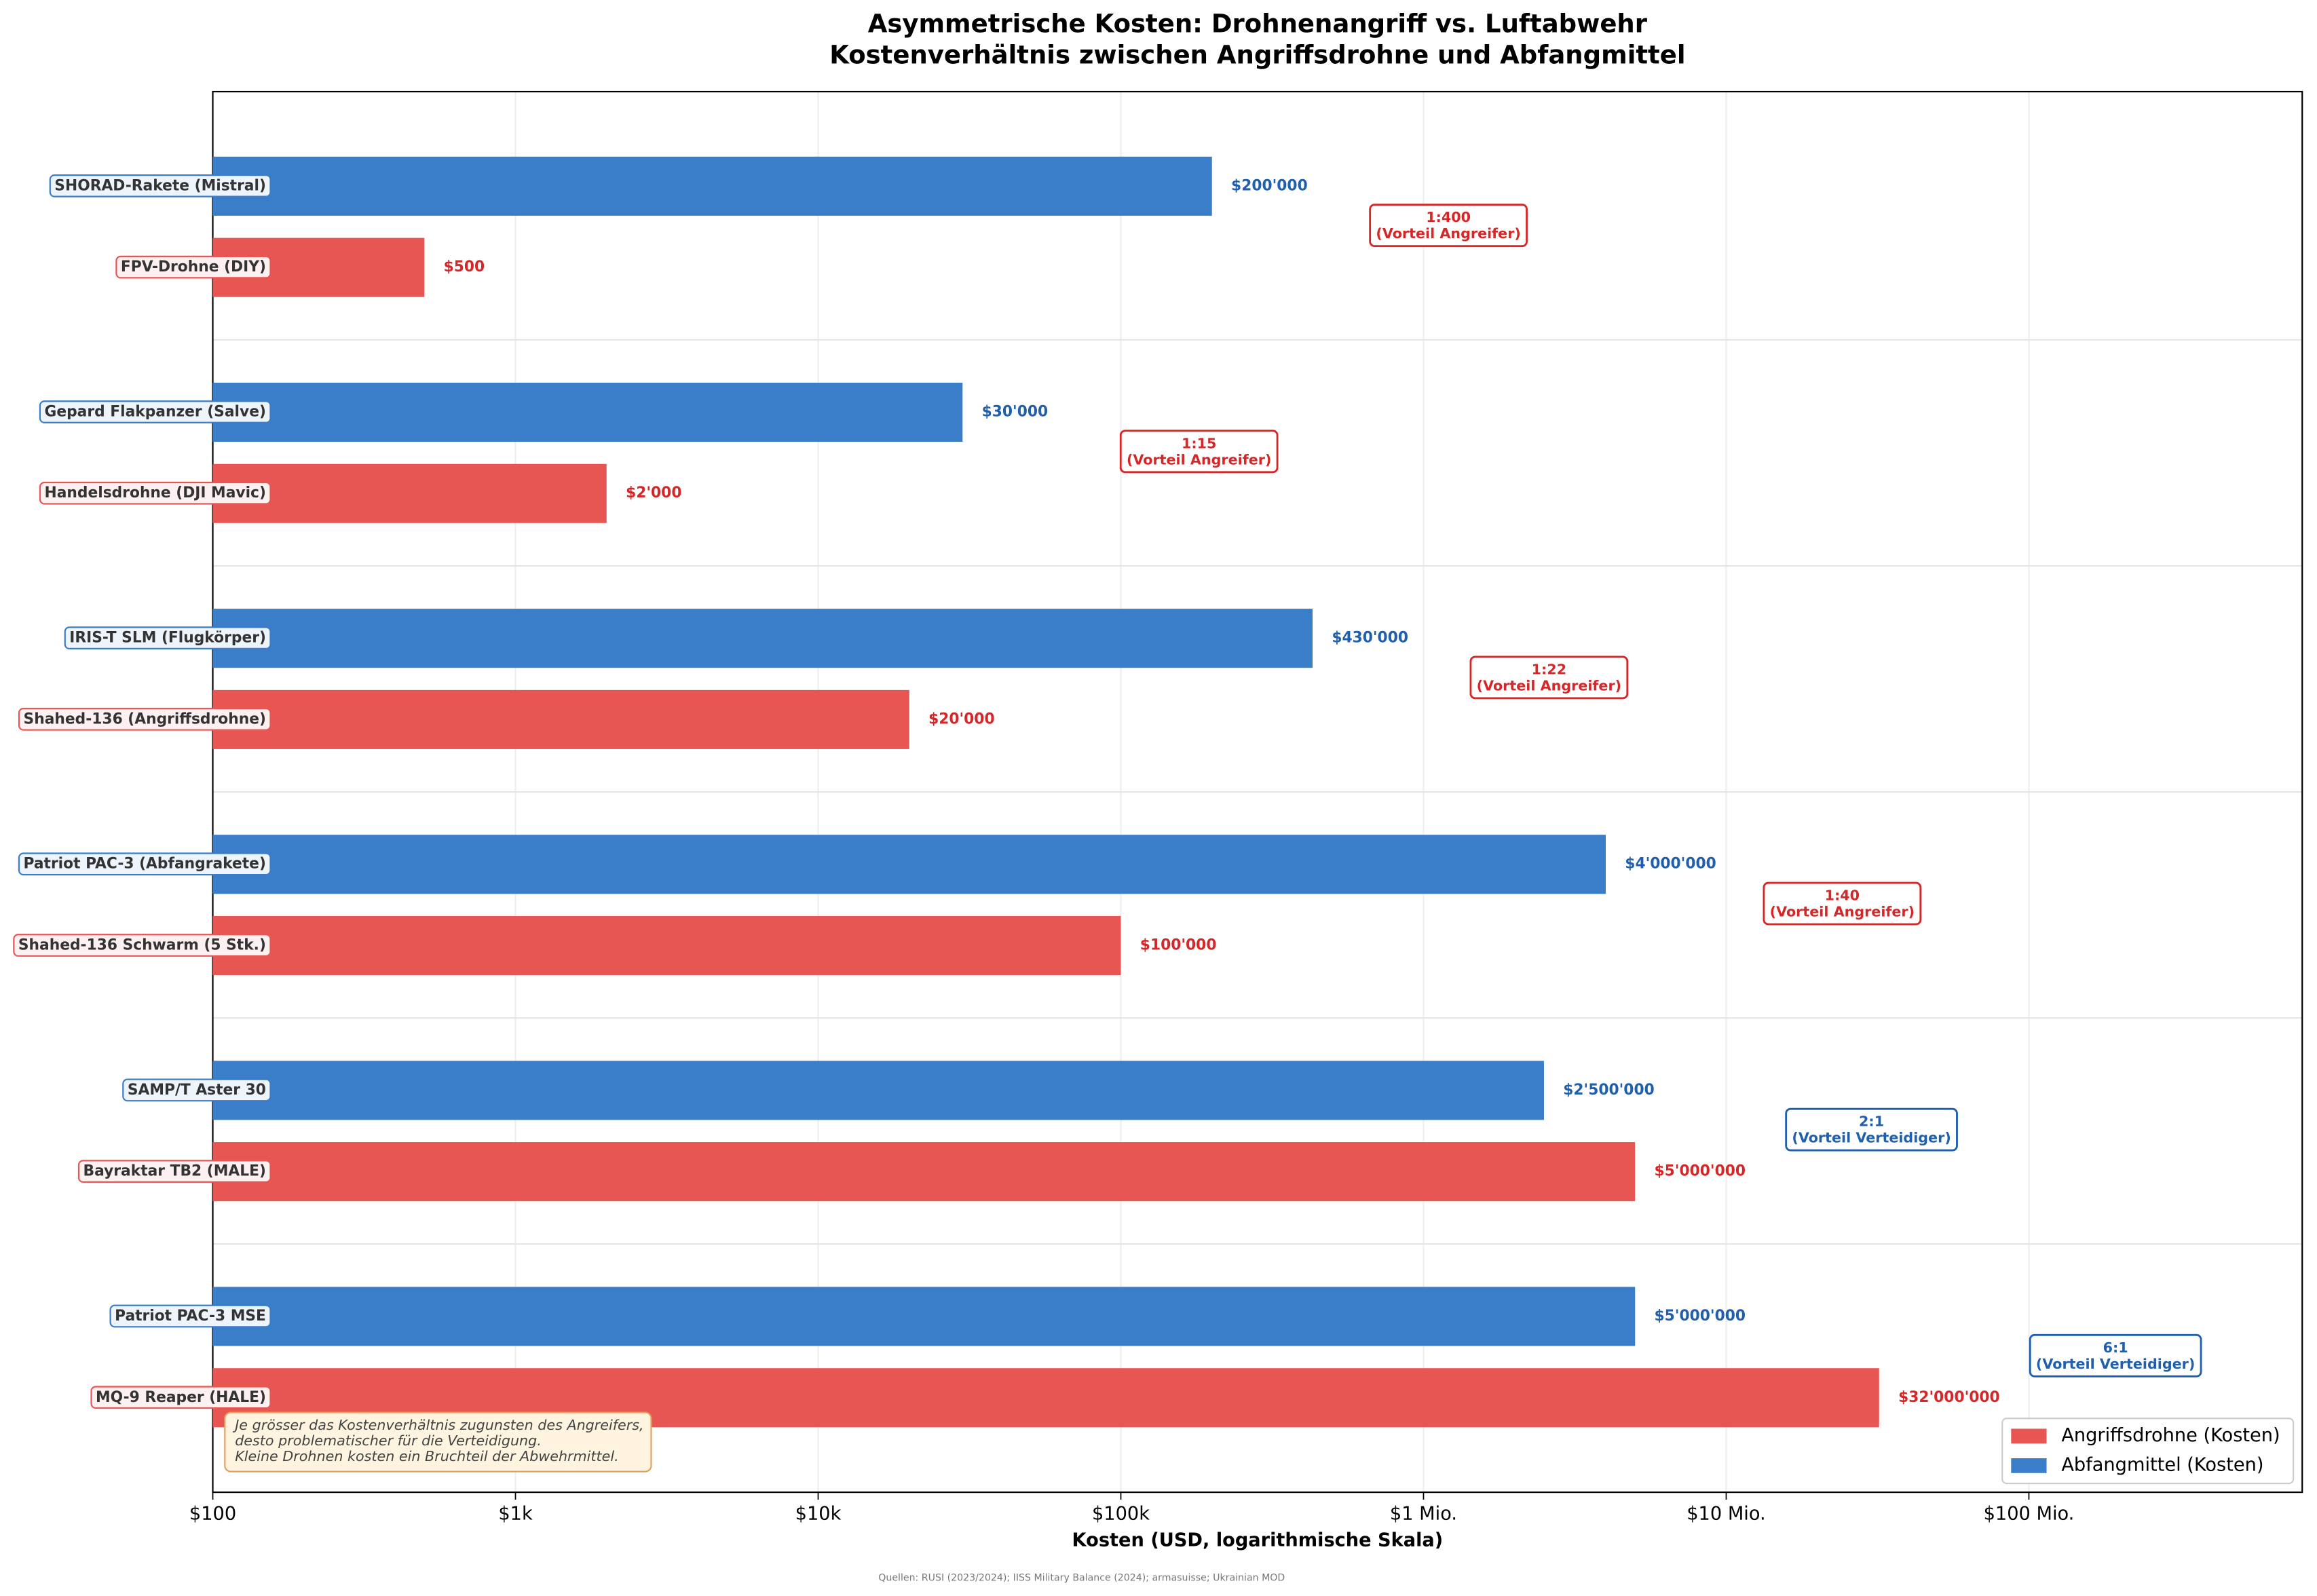  I want to click on ratio-value: 1:22, so click(1549, 669).